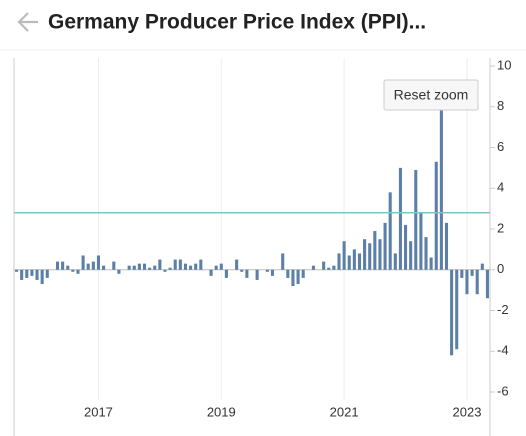  What do you see at coordinates (500, 187) in the screenshot?
I see `y-tick-label: 4` at bounding box center [500, 187].